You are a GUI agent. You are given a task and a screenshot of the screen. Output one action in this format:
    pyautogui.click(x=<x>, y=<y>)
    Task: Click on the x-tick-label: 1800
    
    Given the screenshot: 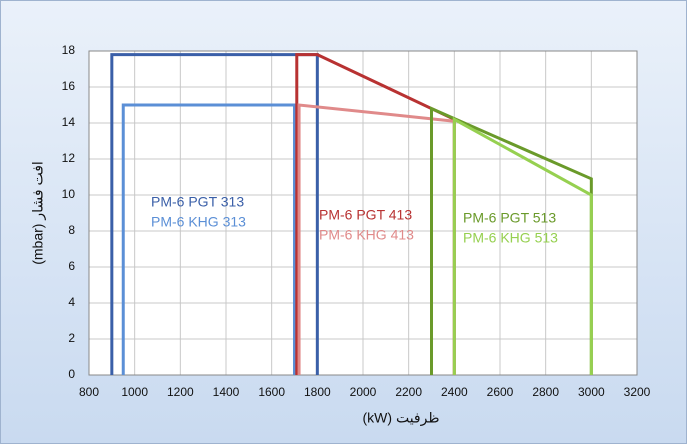 What is the action you would take?
    pyautogui.click(x=317, y=392)
    